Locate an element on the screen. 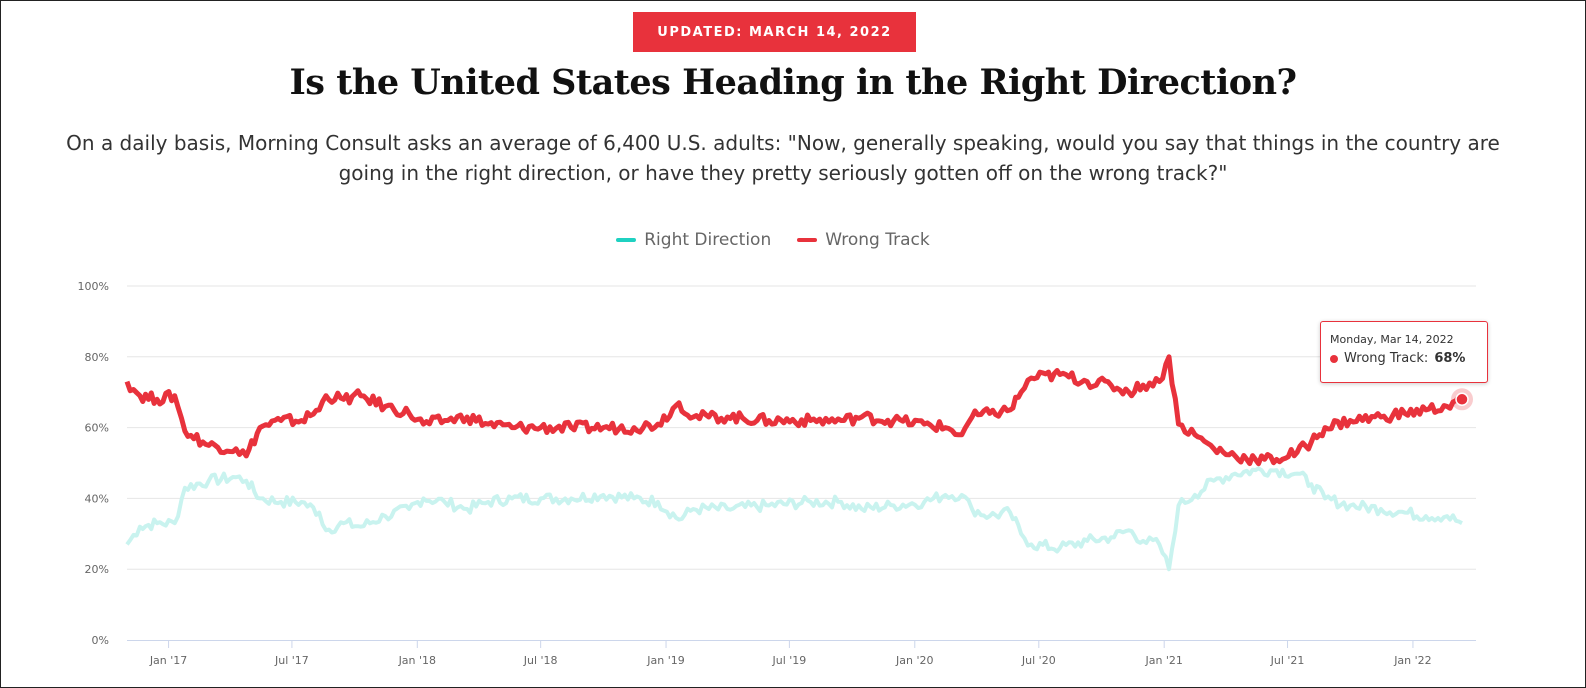 This screenshot has width=1586, height=688. series-line-right-direction is located at coordinates (794, 519).